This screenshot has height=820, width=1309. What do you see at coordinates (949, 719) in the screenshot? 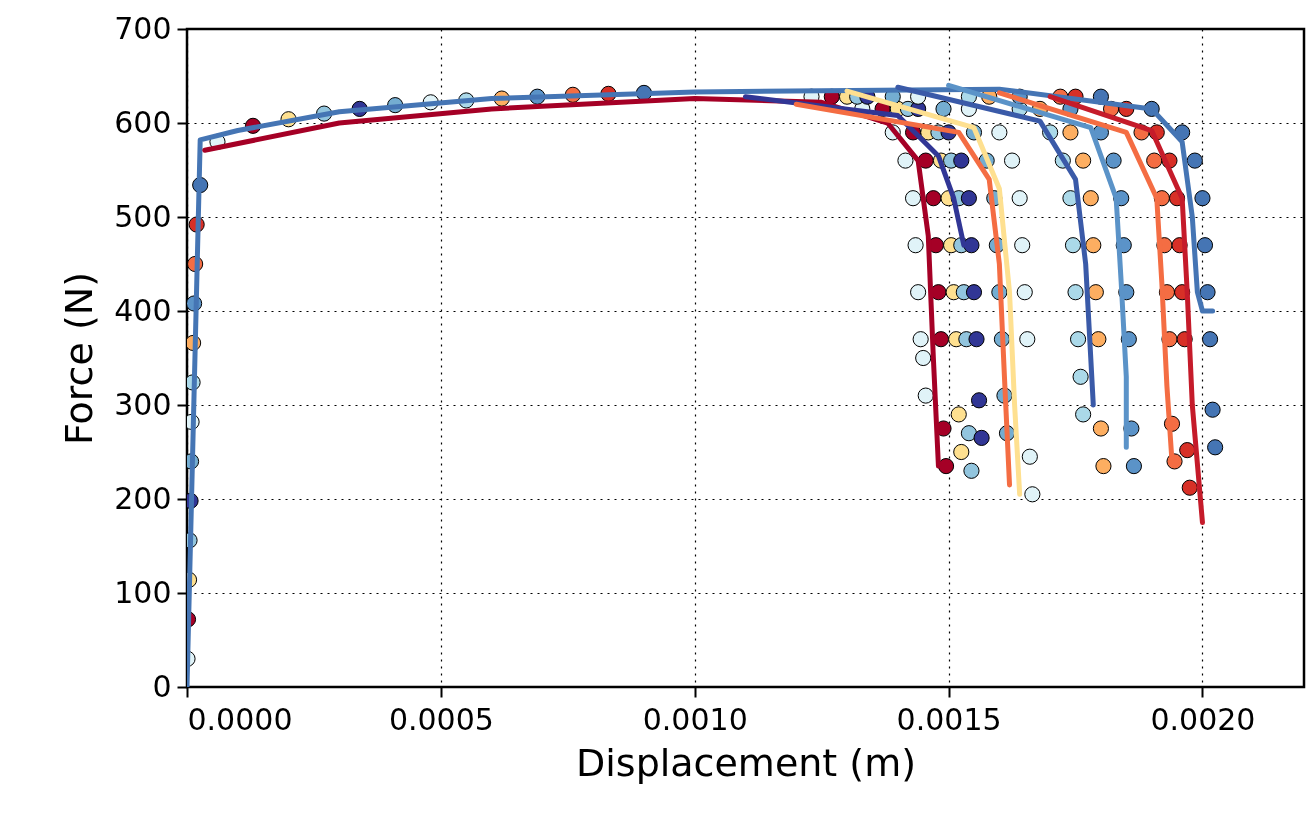
I see `x-tick-label: 0.0015` at bounding box center [949, 719].